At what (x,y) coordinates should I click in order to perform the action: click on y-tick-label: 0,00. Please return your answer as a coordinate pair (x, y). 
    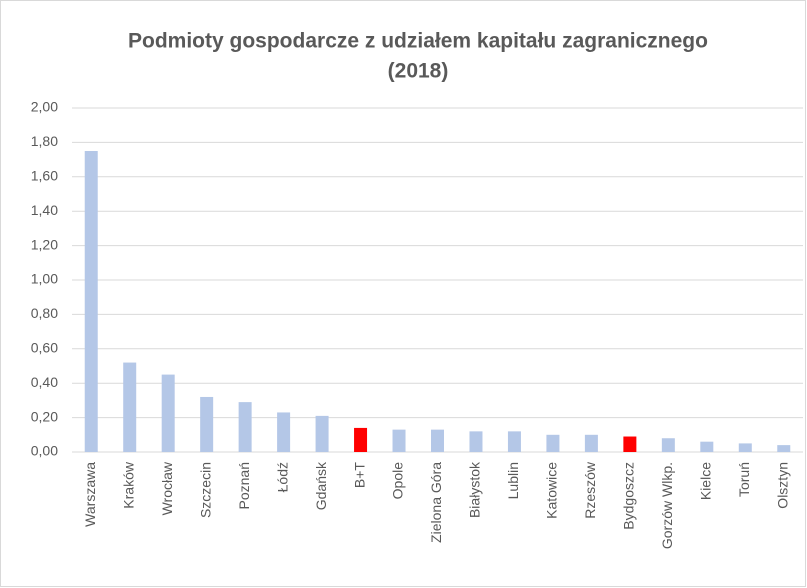
    Looking at the image, I should click on (44, 451).